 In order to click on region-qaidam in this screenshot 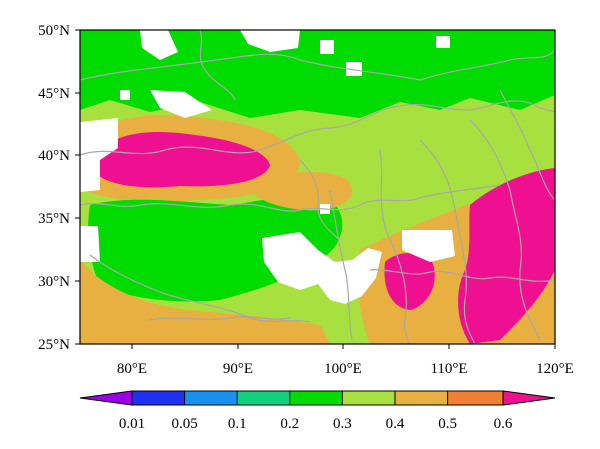, I will do `click(304, 191)`.